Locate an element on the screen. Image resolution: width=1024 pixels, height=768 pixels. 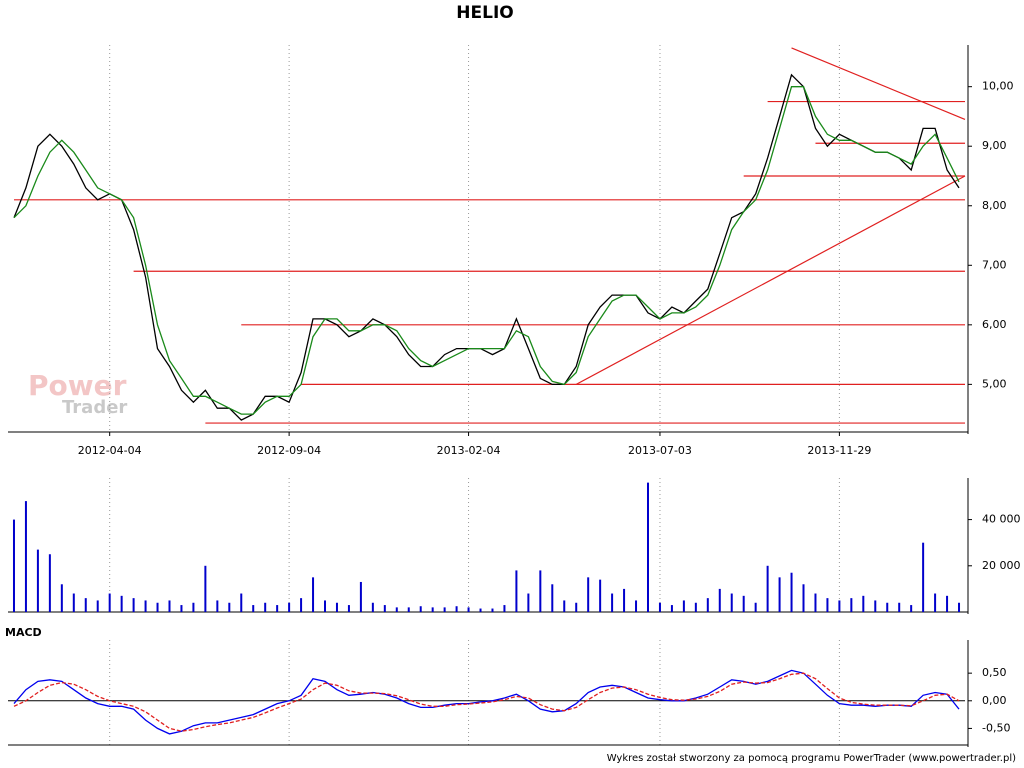
watermark: Trader is located at coordinates (94, 407).